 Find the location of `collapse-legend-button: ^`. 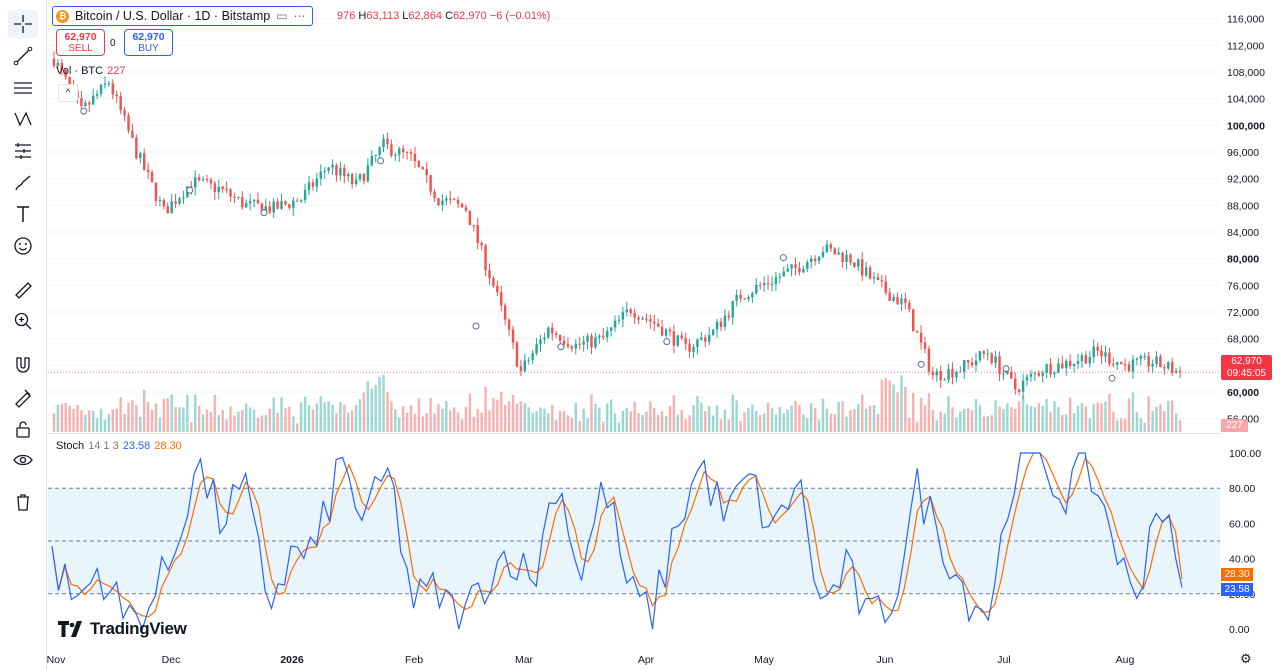

collapse-legend-button: ^ is located at coordinates (68, 93).